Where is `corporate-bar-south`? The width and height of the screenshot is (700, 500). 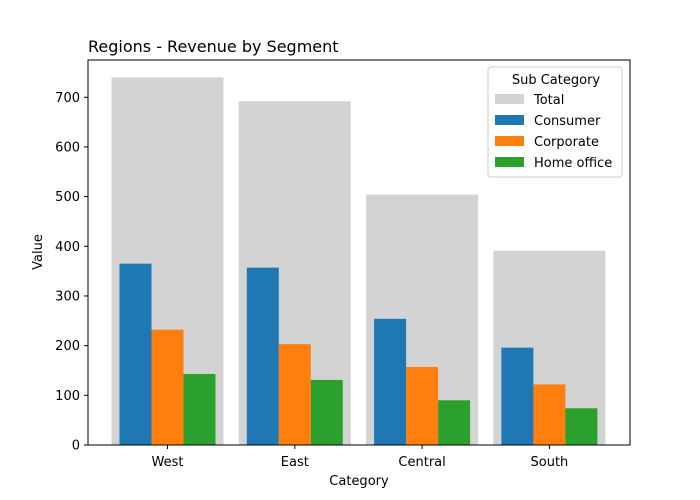 corporate-bar-south is located at coordinates (549, 414).